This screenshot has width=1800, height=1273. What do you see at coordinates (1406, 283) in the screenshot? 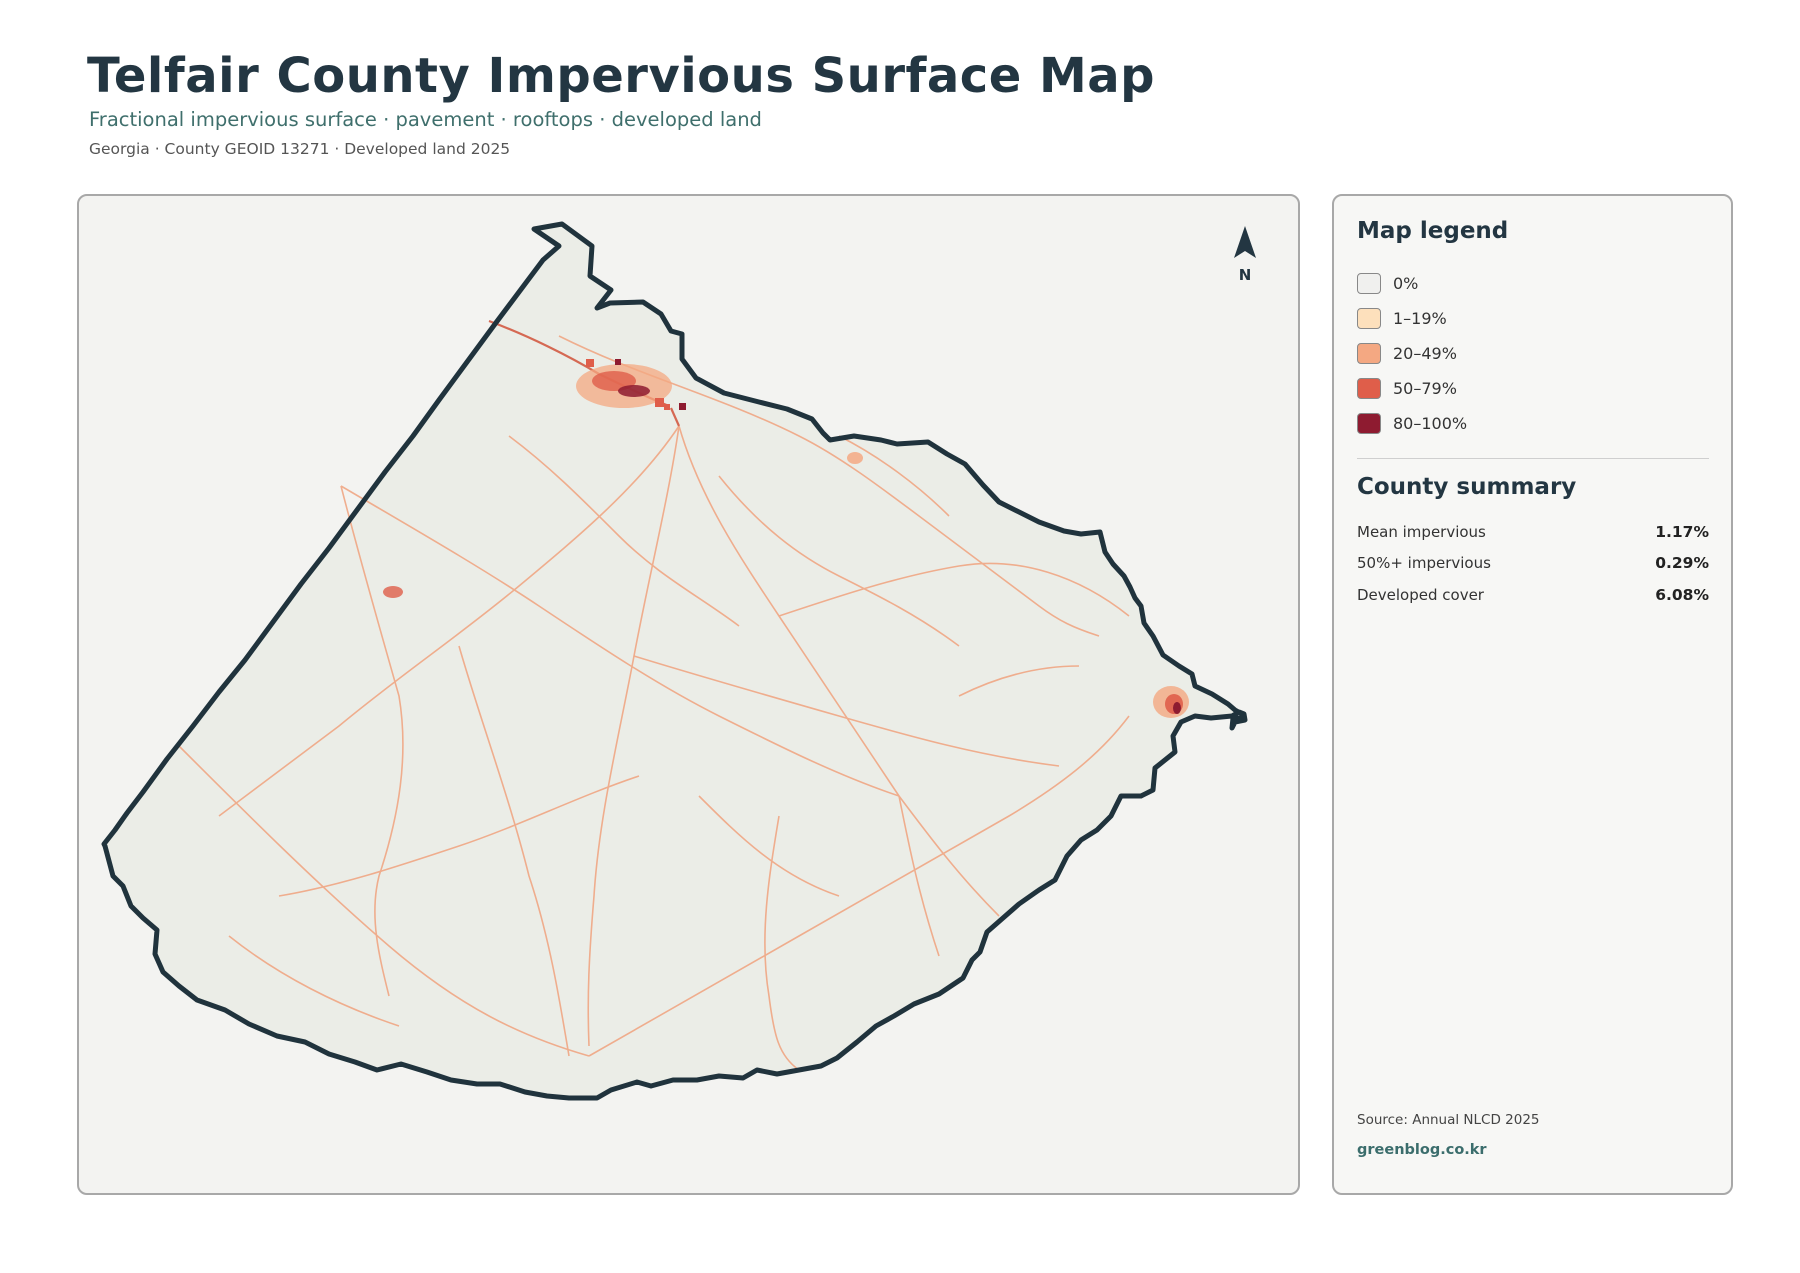
I see `legend-label: 0%` at bounding box center [1406, 283].